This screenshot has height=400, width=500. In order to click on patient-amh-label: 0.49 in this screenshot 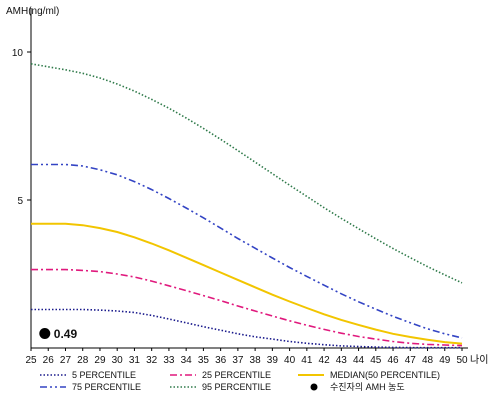, I will do `click(66, 334)`.